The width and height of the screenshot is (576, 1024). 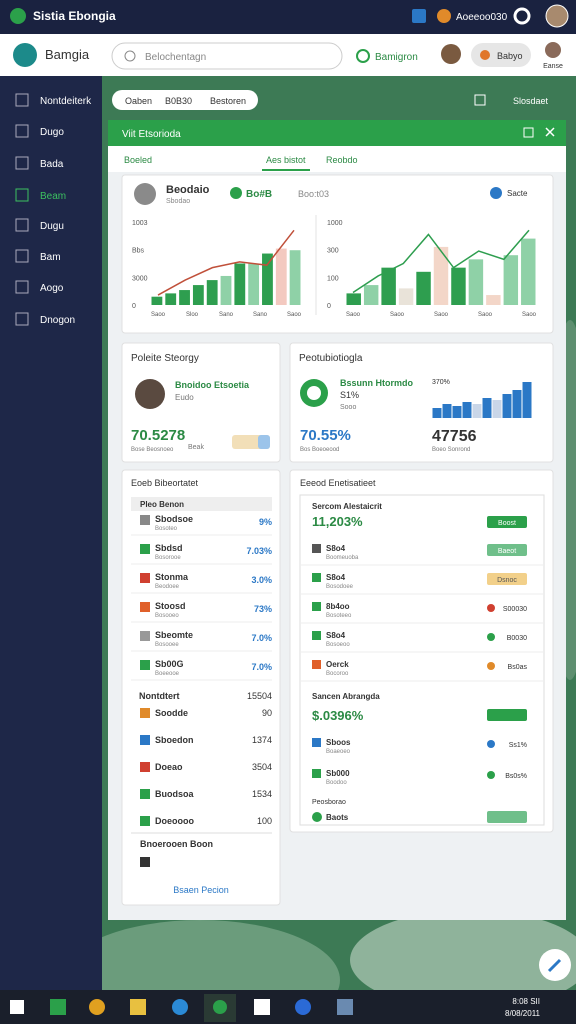 What do you see at coordinates (188, 190) in the screenshot?
I see `name: Beodaio` at bounding box center [188, 190].